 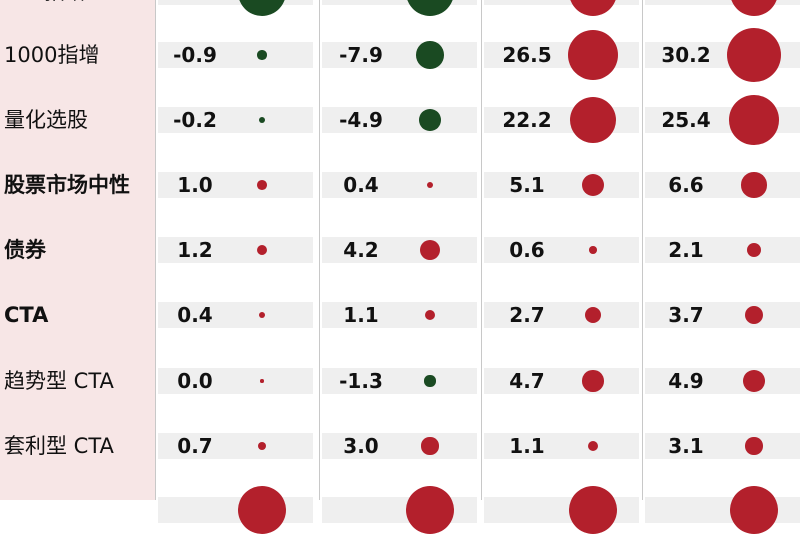 I want to click on data-value: -0.9, so click(x=195, y=55).